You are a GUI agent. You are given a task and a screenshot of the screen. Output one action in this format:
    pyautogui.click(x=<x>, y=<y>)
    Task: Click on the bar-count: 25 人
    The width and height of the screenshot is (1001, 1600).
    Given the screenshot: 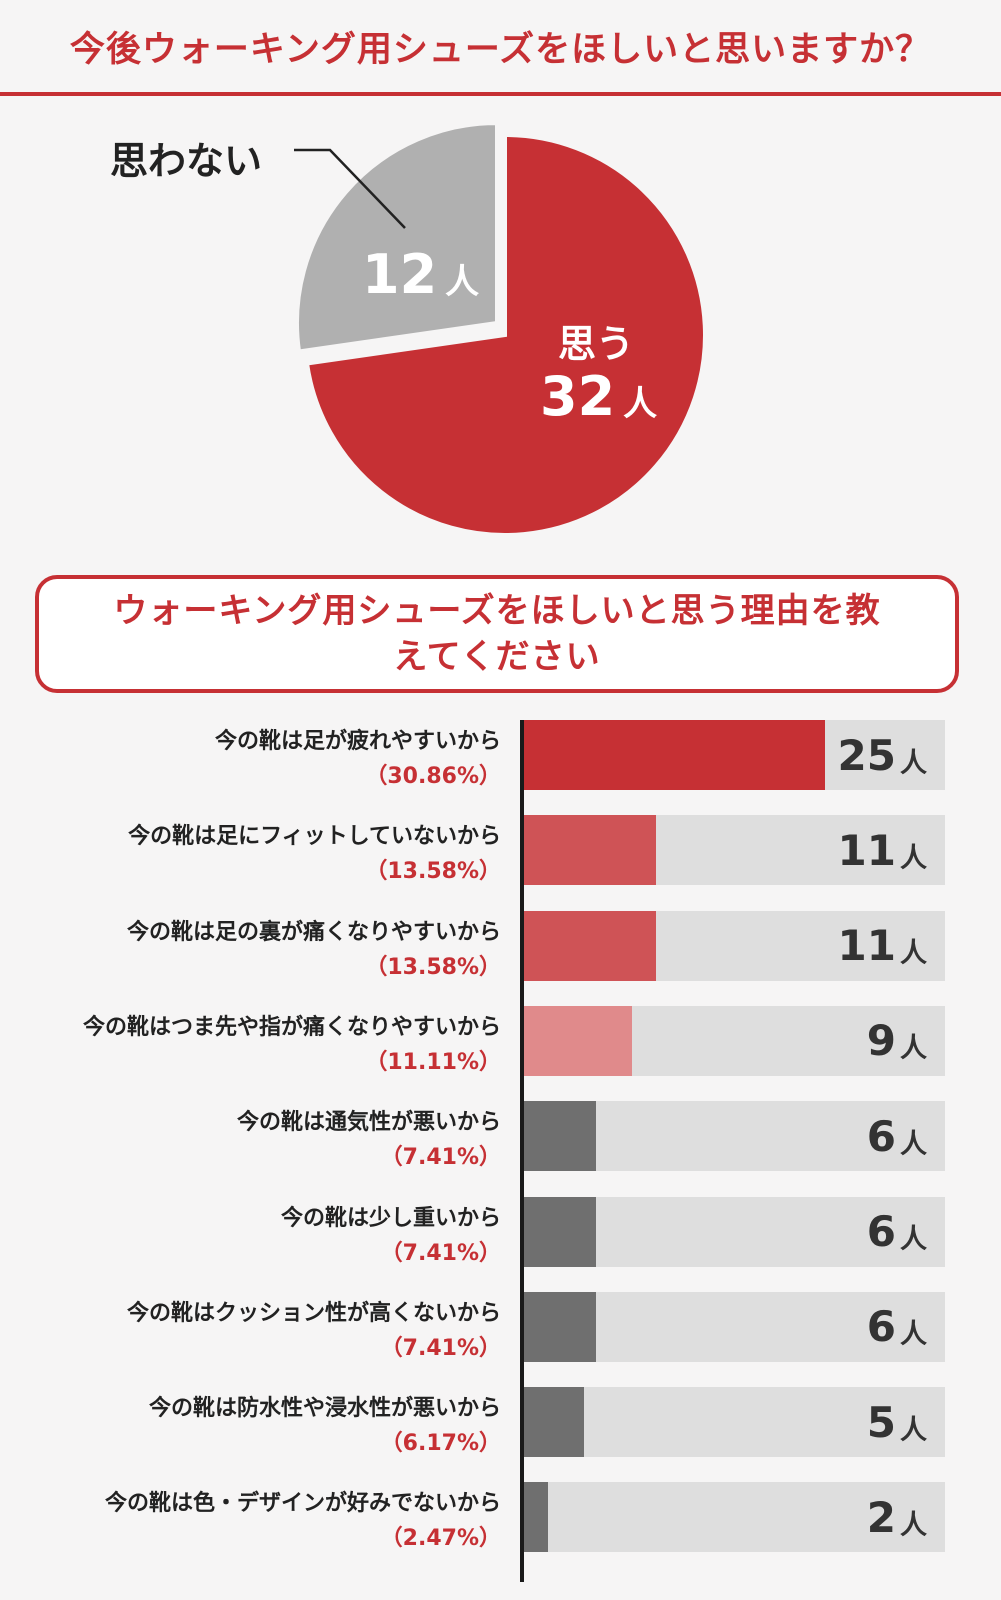 What is the action you would take?
    pyautogui.click(x=885, y=755)
    